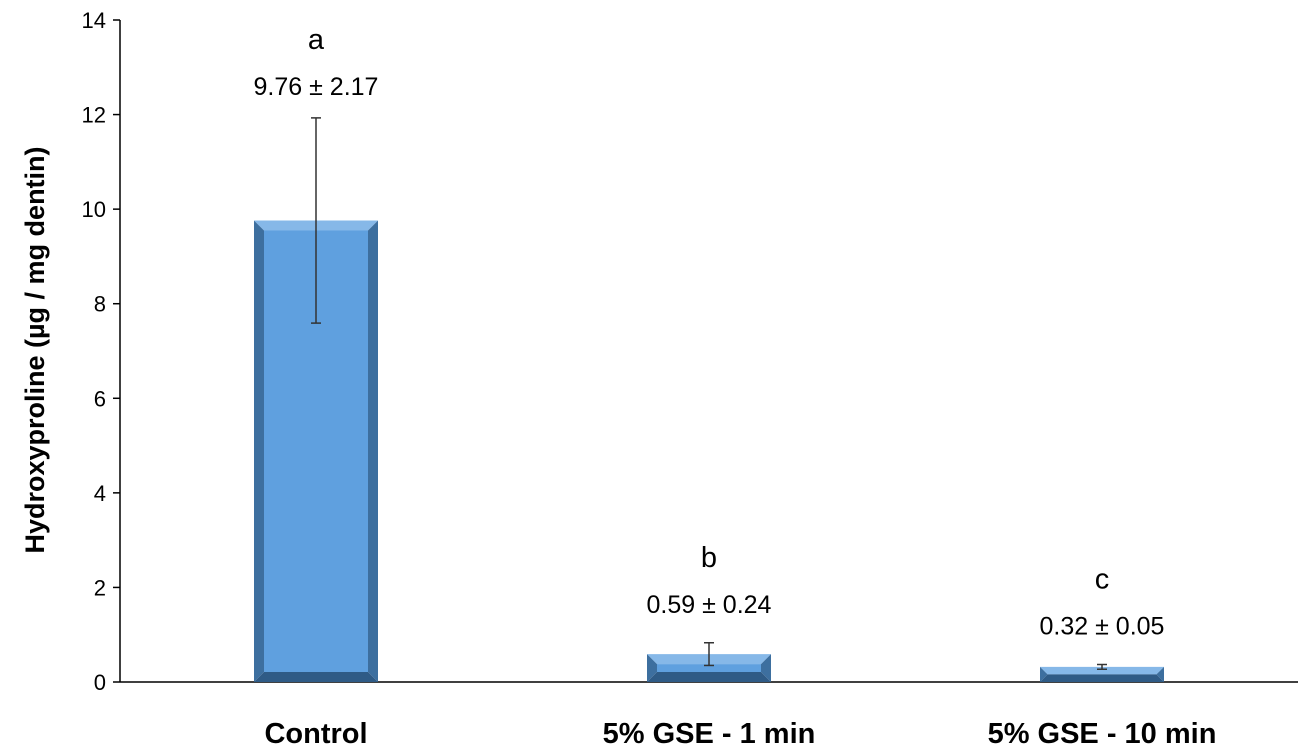  What do you see at coordinates (1102, 580) in the screenshot?
I see `significance-letter: c` at bounding box center [1102, 580].